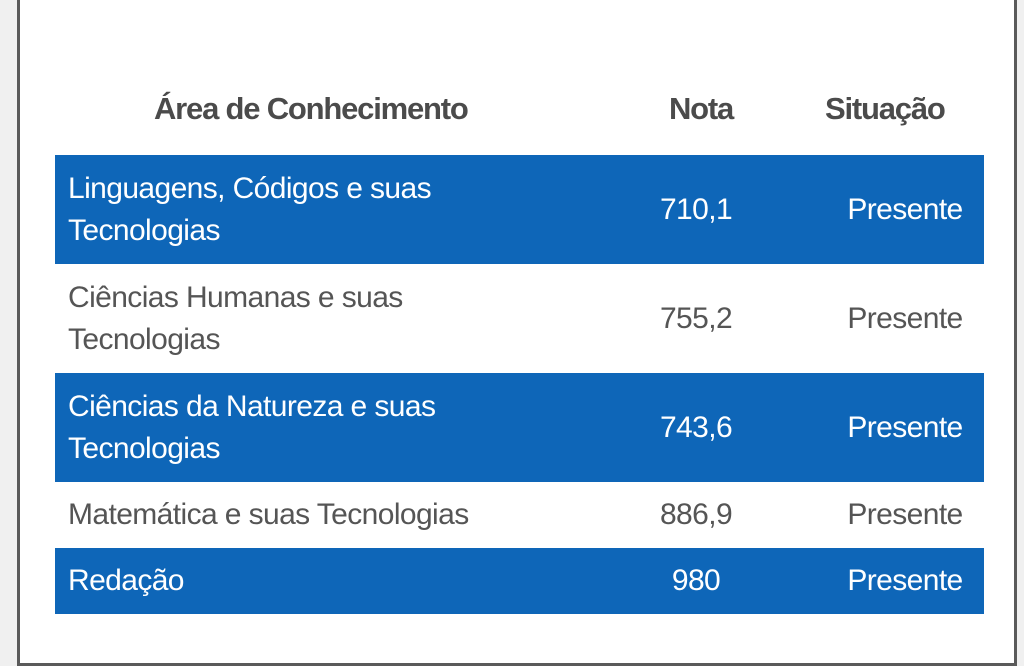 Image resolution: width=1024 pixels, height=666 pixels. Describe the element at coordinates (252, 427) in the screenshot. I see `cell-area: Ciências da Natureza e suas Tecnologias` at that location.